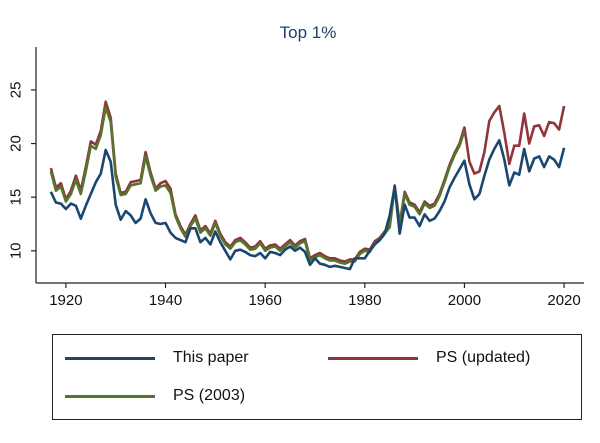 The width and height of the screenshot is (600, 443). Describe the element at coordinates (211, 357) in the screenshot. I see `legend-label-this-paper: This paper` at that location.